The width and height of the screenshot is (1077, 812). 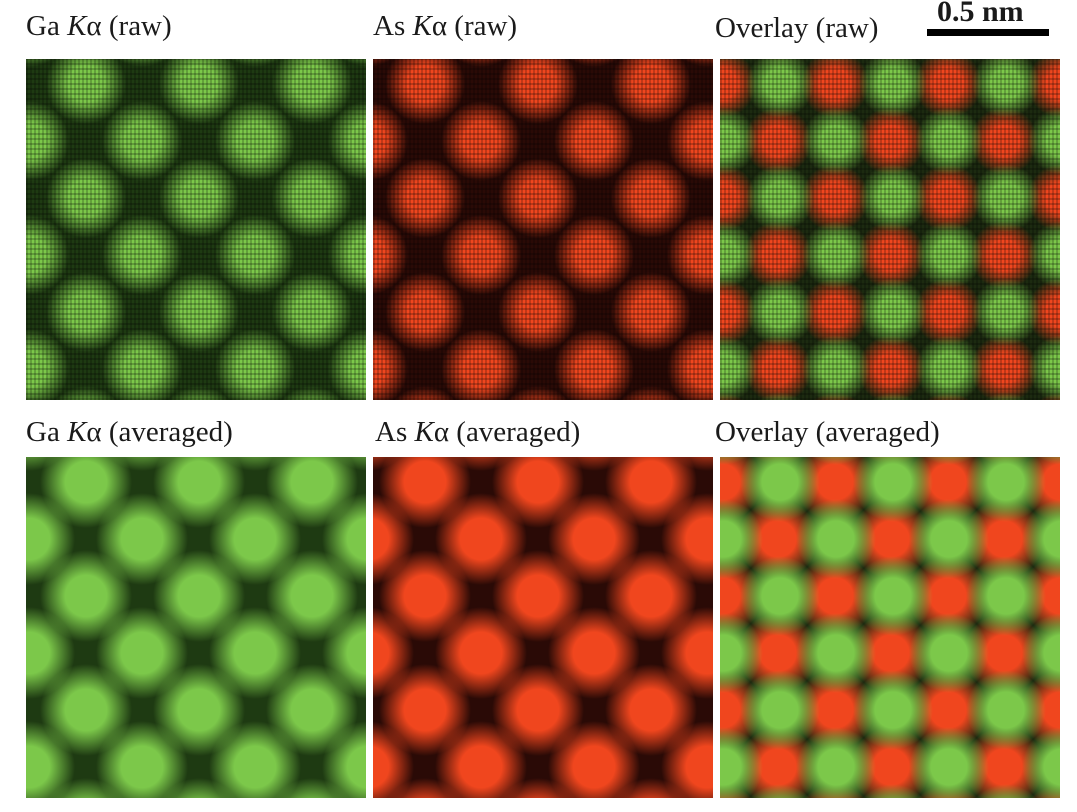 I want to click on label-overlay-averaged: Overlay (averaged), so click(x=827, y=432).